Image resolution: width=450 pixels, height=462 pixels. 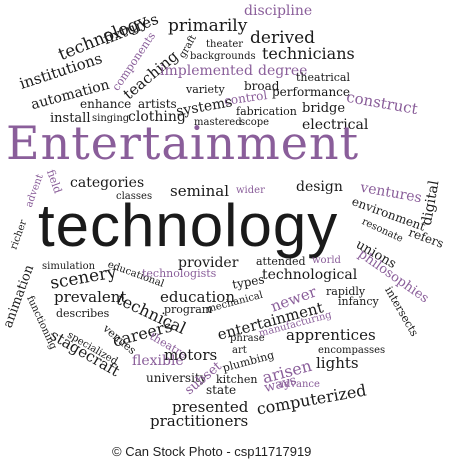 I want to click on word-apprentices: apprentices, so click(x=331, y=335).